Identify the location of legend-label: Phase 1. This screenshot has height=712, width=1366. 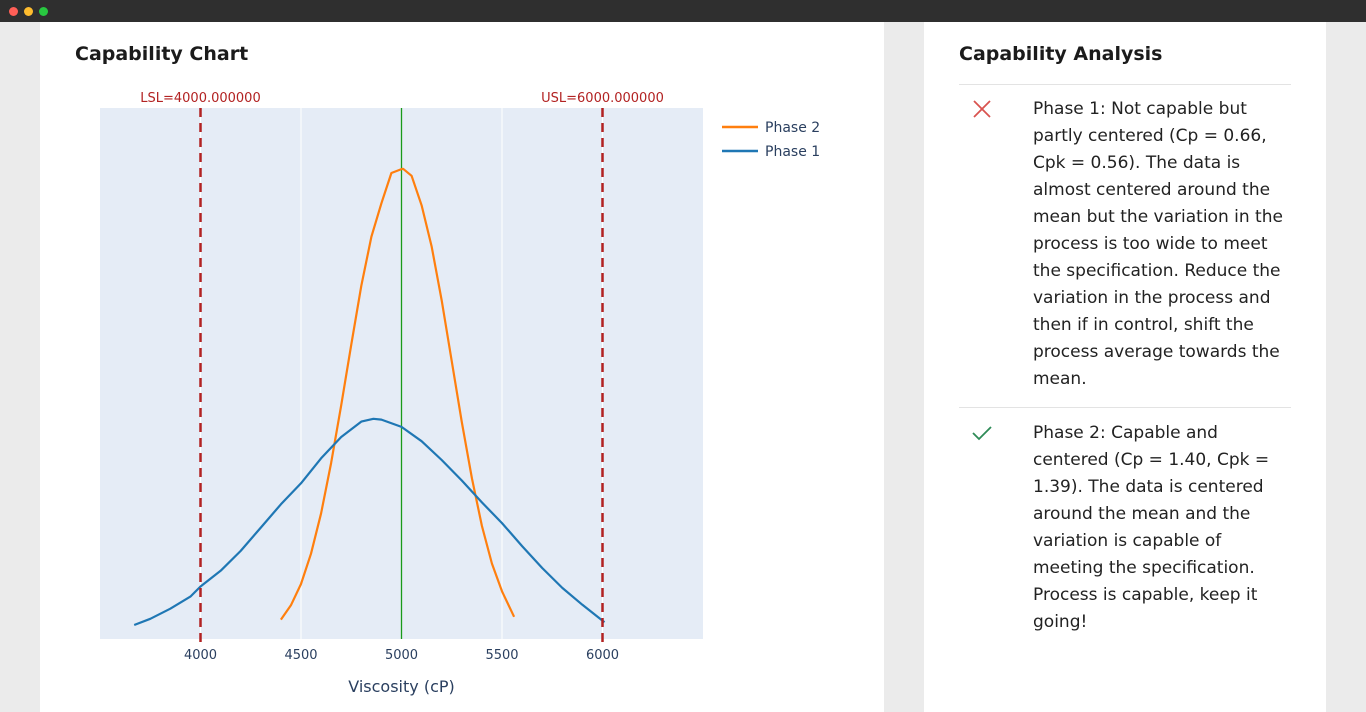
(792, 152).